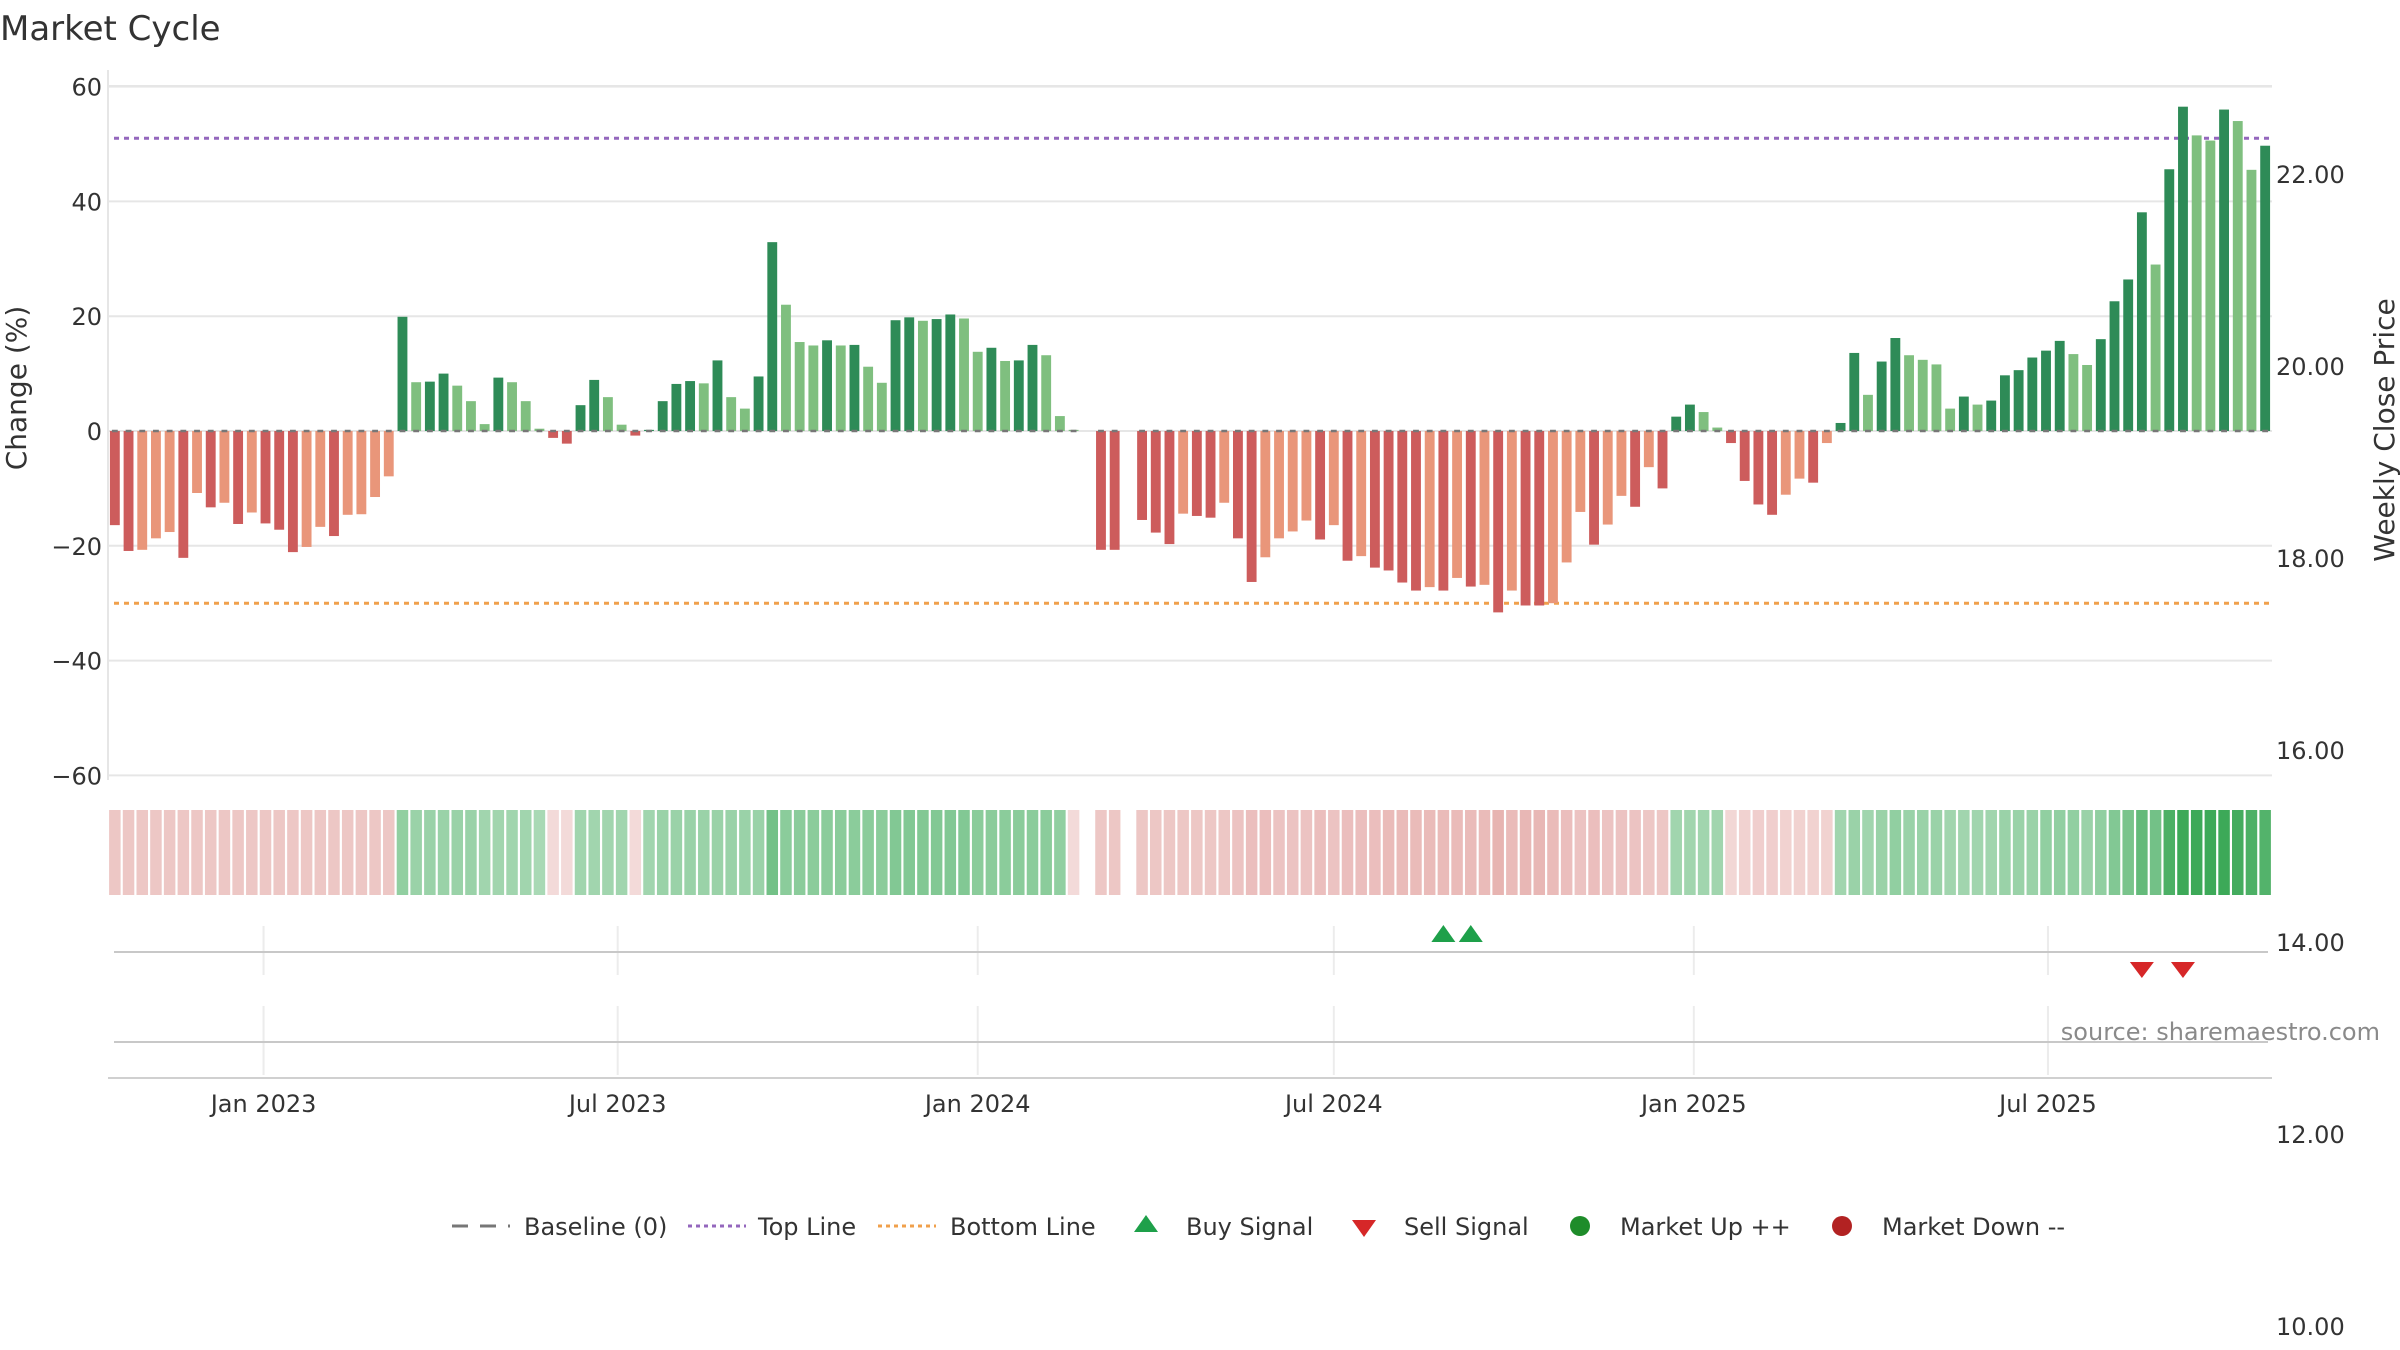 The image size is (2400, 1350). What do you see at coordinates (1333, 1104) in the screenshot?
I see `x-tick-label: Jul 2024` at bounding box center [1333, 1104].